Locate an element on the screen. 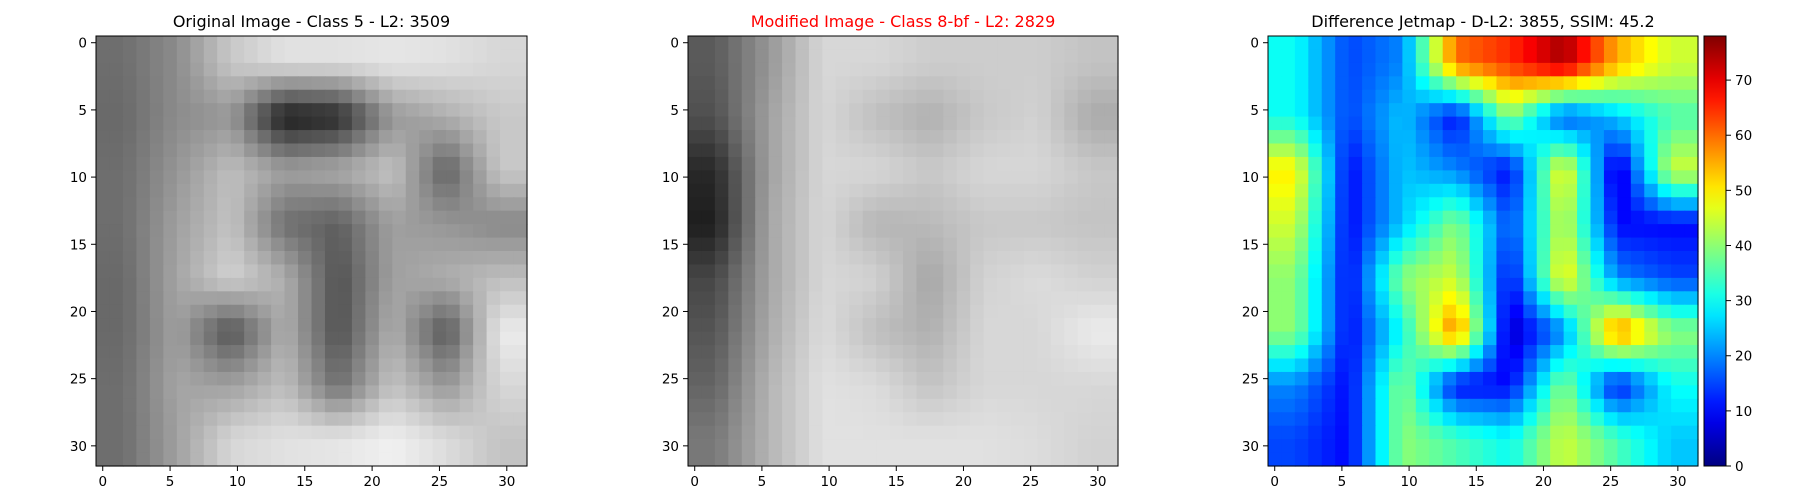  colorbar-tick-label: 20 is located at coordinates (1743, 357).